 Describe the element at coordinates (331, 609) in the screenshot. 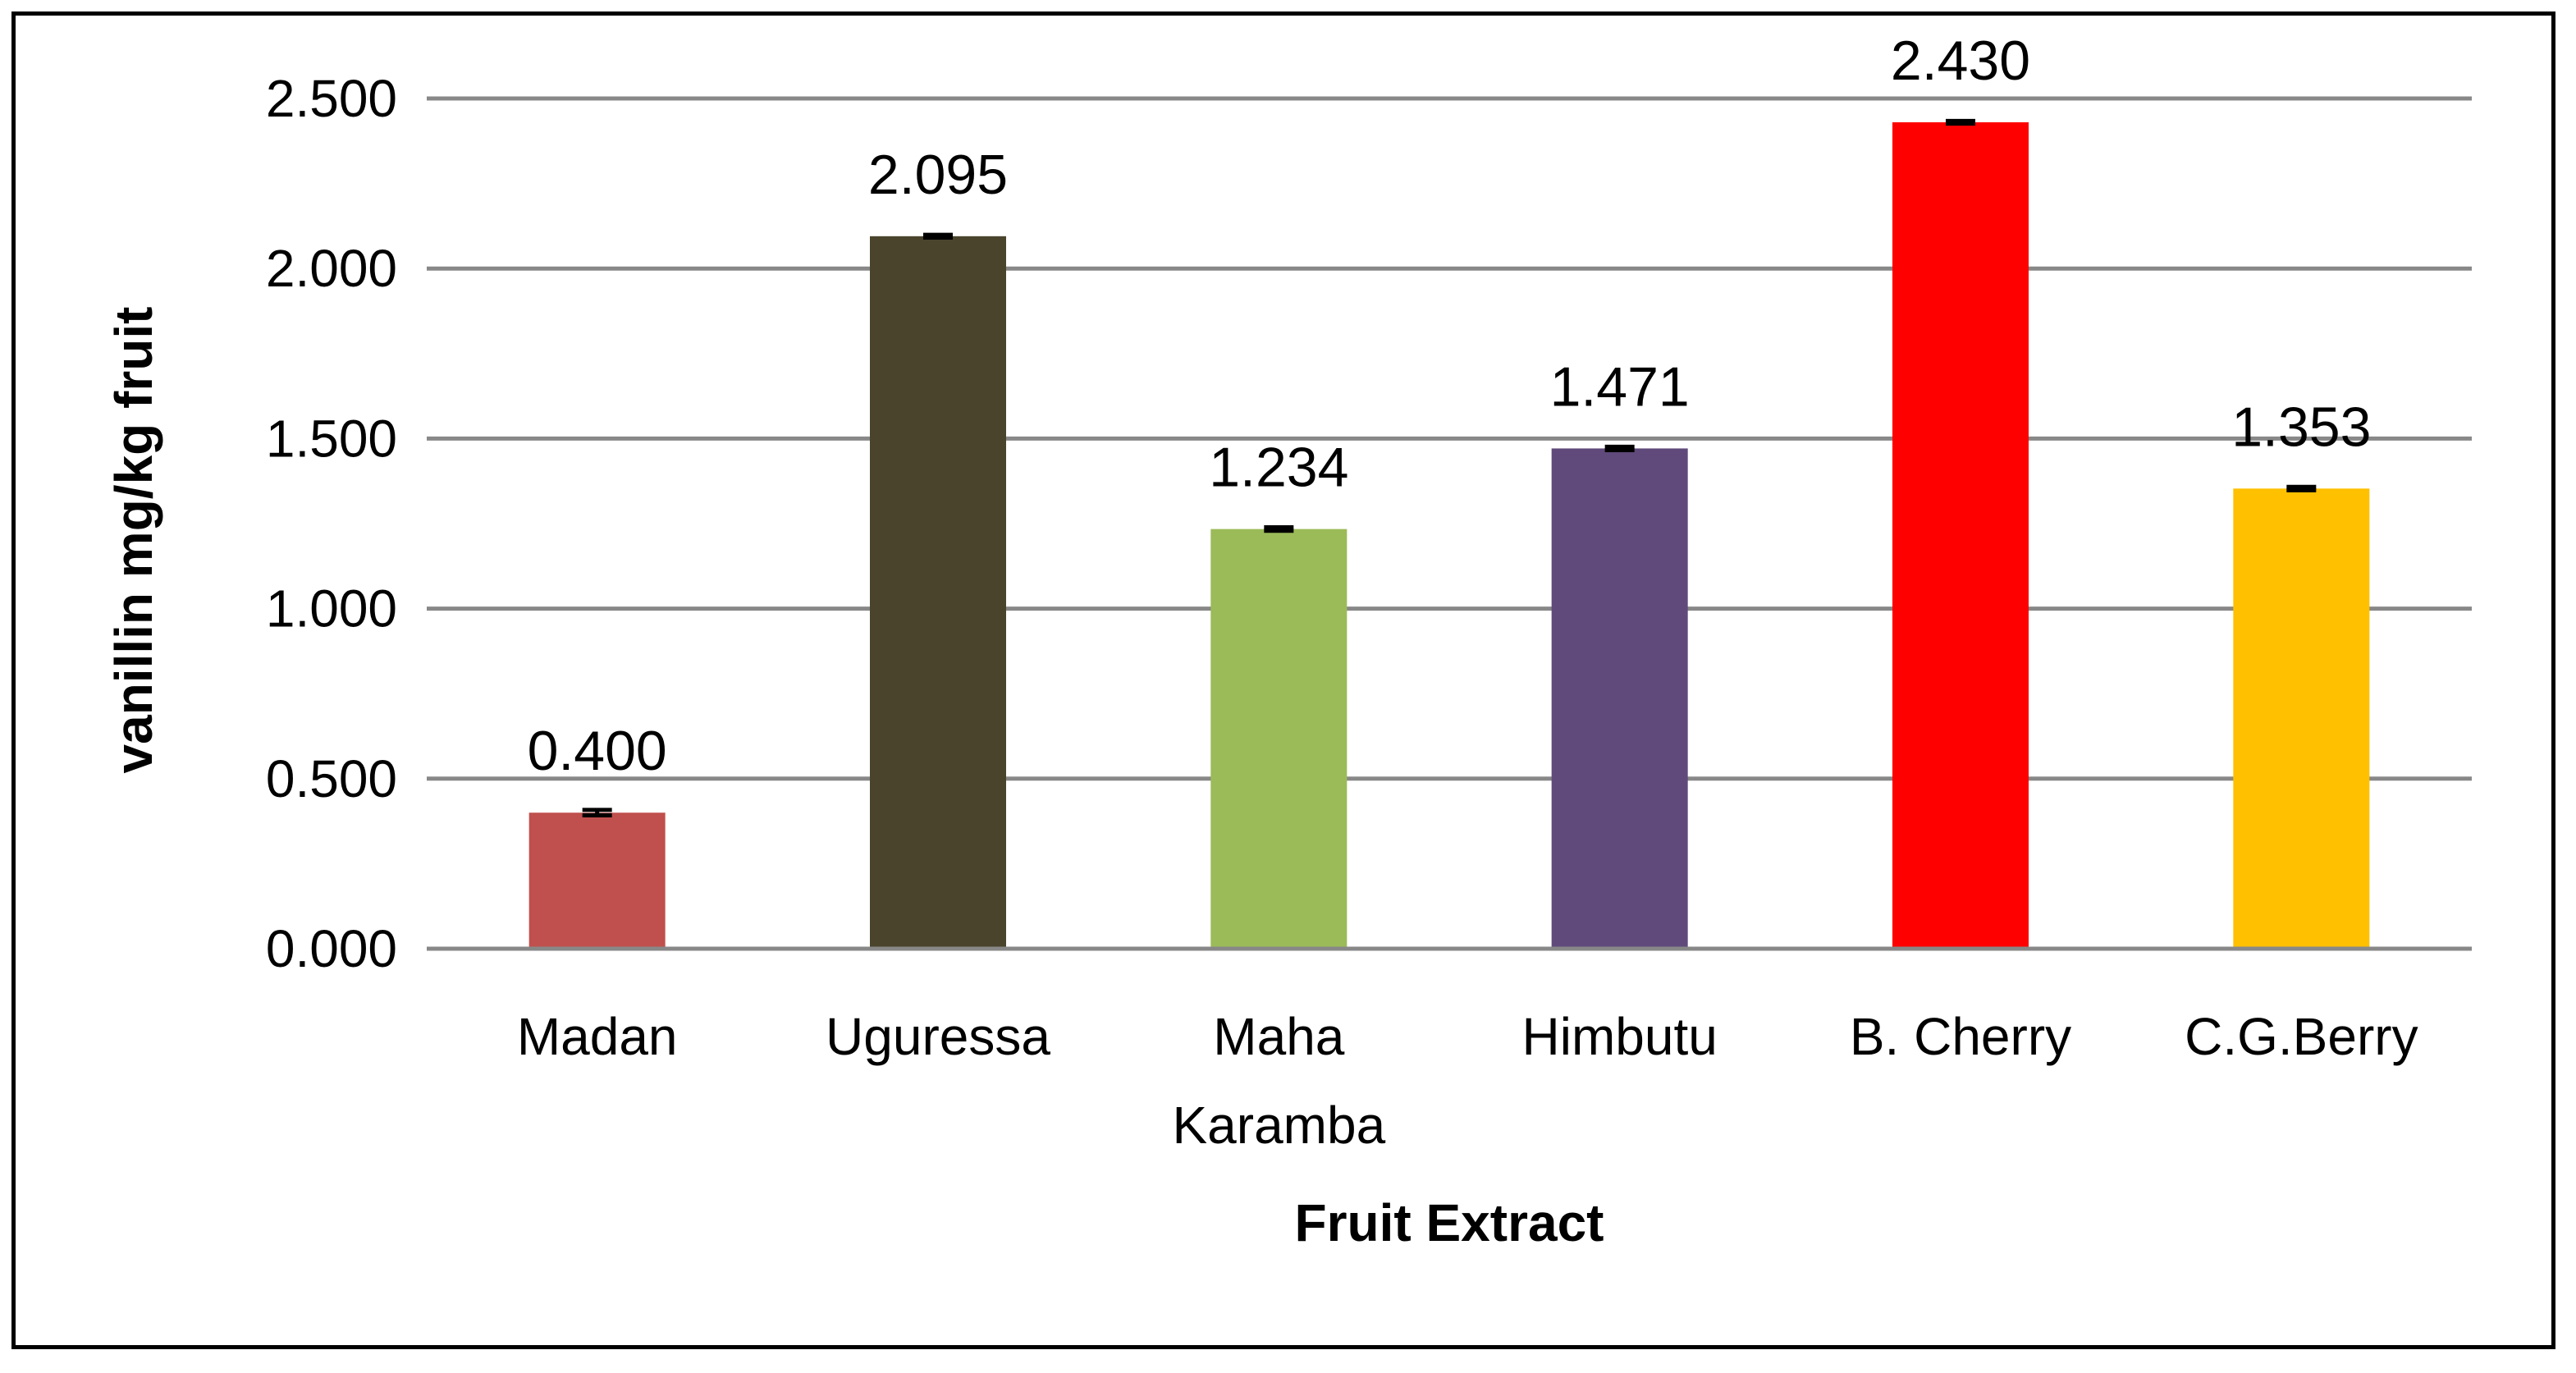

I see `y-tick-label: 1.000` at that location.